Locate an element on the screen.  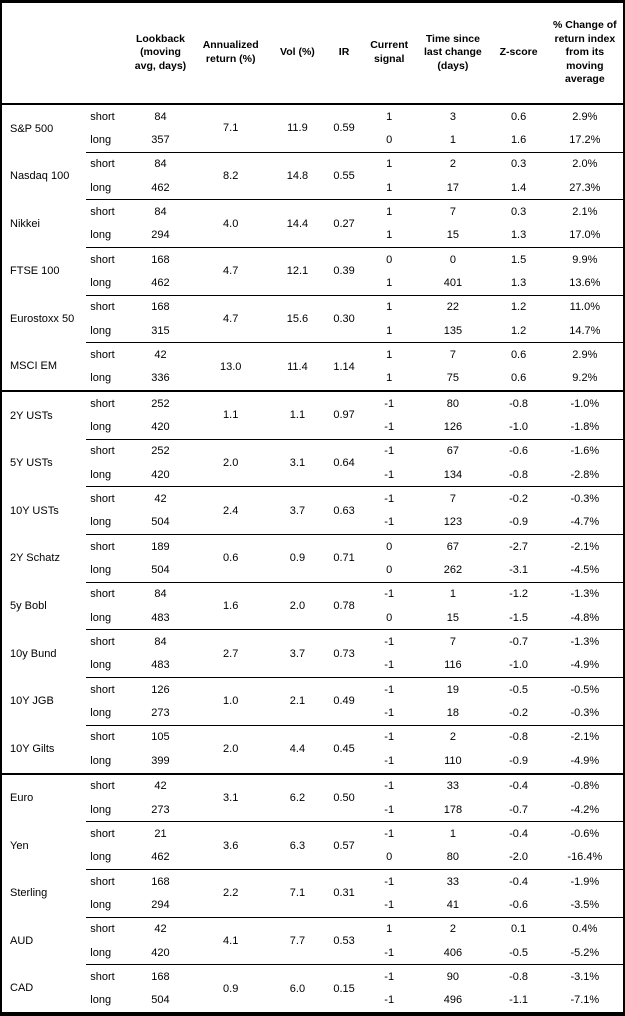
table-row: CAD short 168 0.9 6.0 0.15 -1 90 -0.8 -3.1% is located at coordinates (312, 989).